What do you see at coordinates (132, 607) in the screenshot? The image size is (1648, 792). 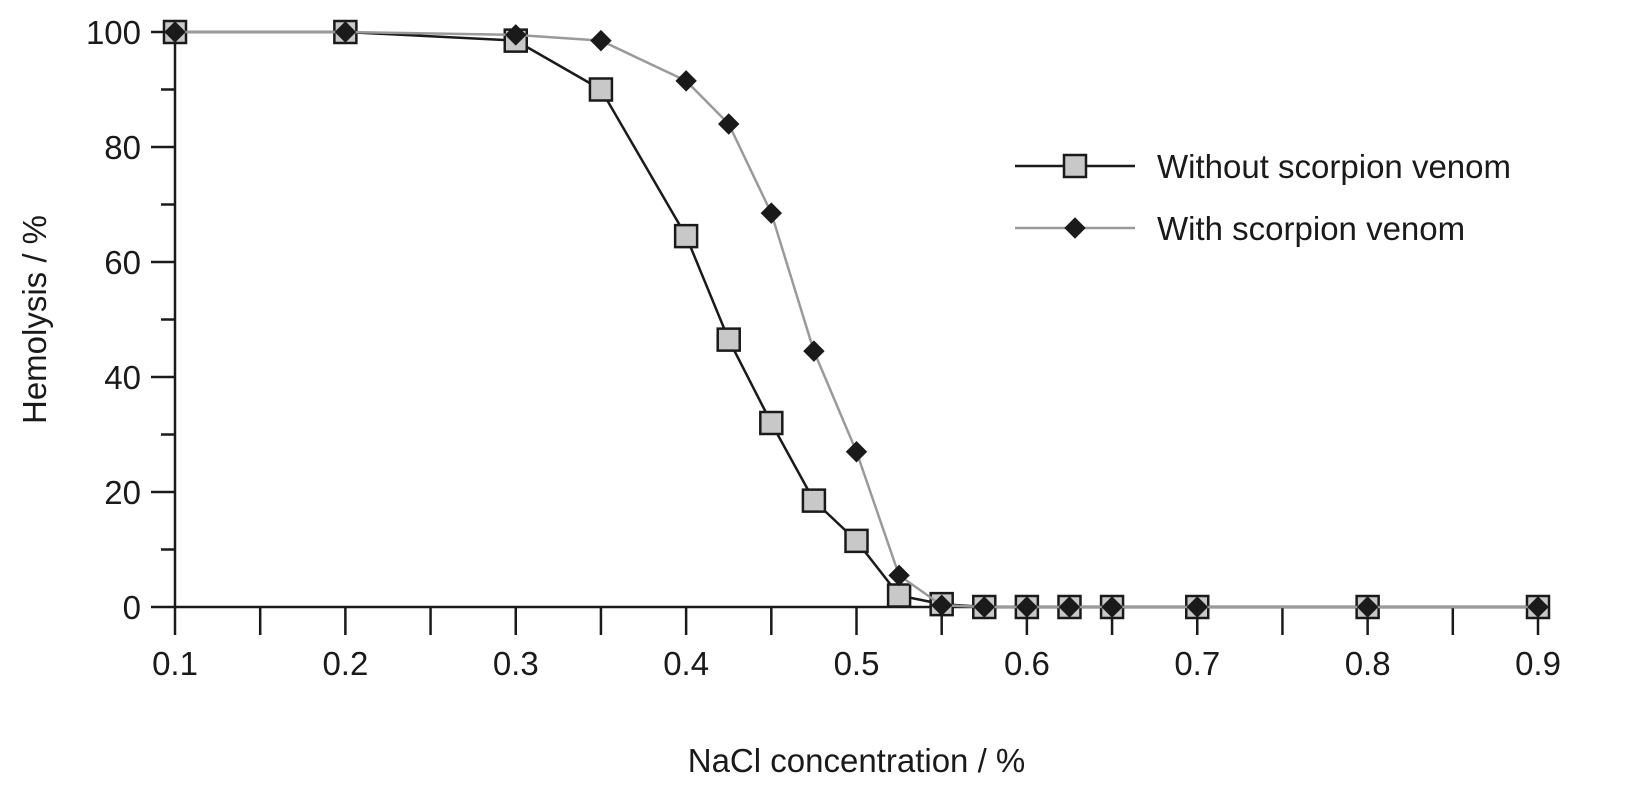 I see `y-tick-label: 0` at bounding box center [132, 607].